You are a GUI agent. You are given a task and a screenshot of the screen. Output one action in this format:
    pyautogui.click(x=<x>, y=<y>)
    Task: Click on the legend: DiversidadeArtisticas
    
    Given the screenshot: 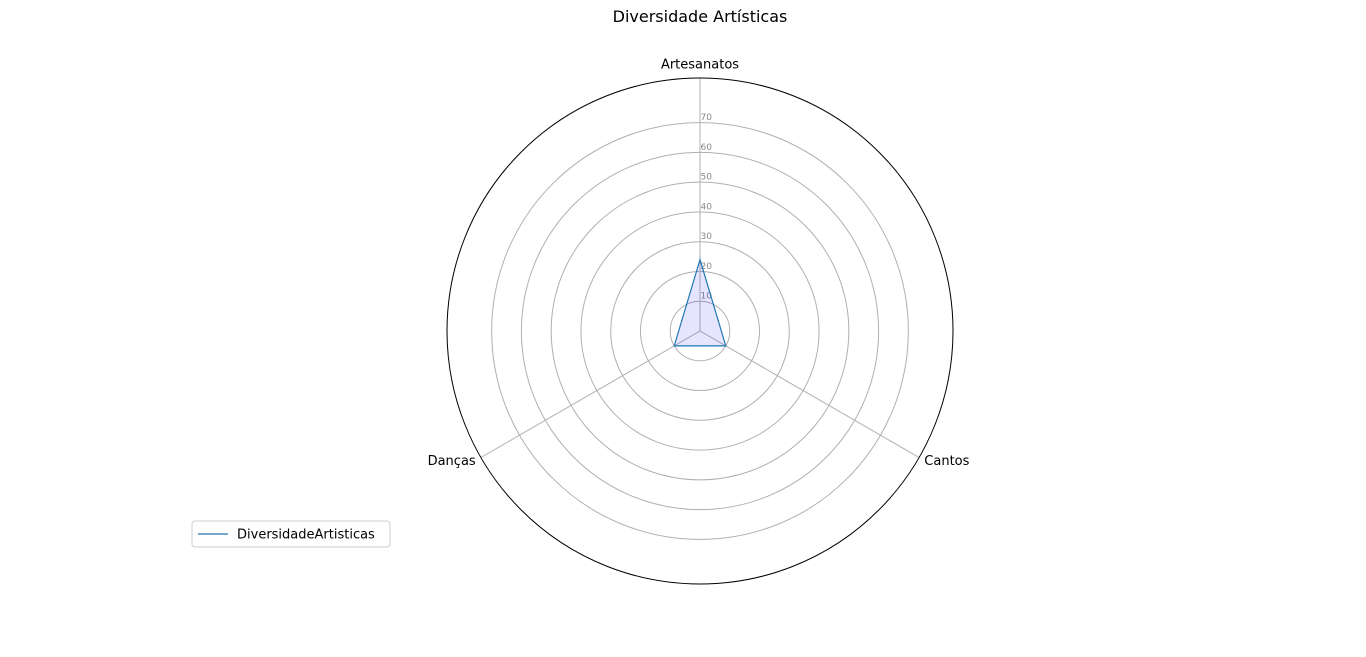 What is the action you would take?
    pyautogui.click(x=291, y=534)
    